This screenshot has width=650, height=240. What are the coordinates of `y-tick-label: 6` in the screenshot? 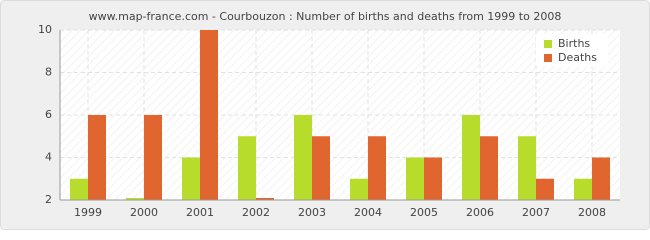 It's located at (48, 114).